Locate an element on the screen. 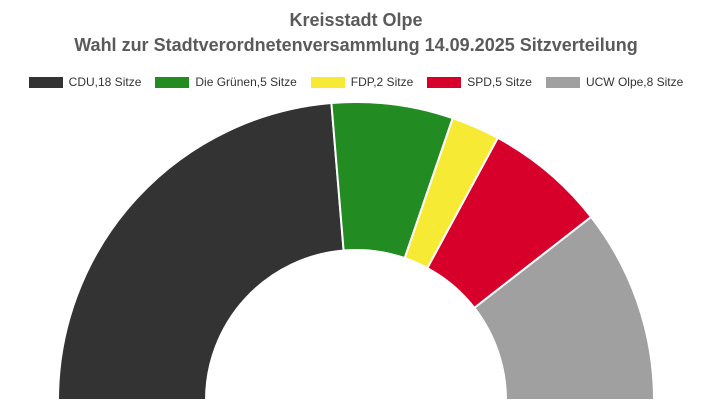  legend-label: CDU,18 Sitze is located at coordinates (105, 82).